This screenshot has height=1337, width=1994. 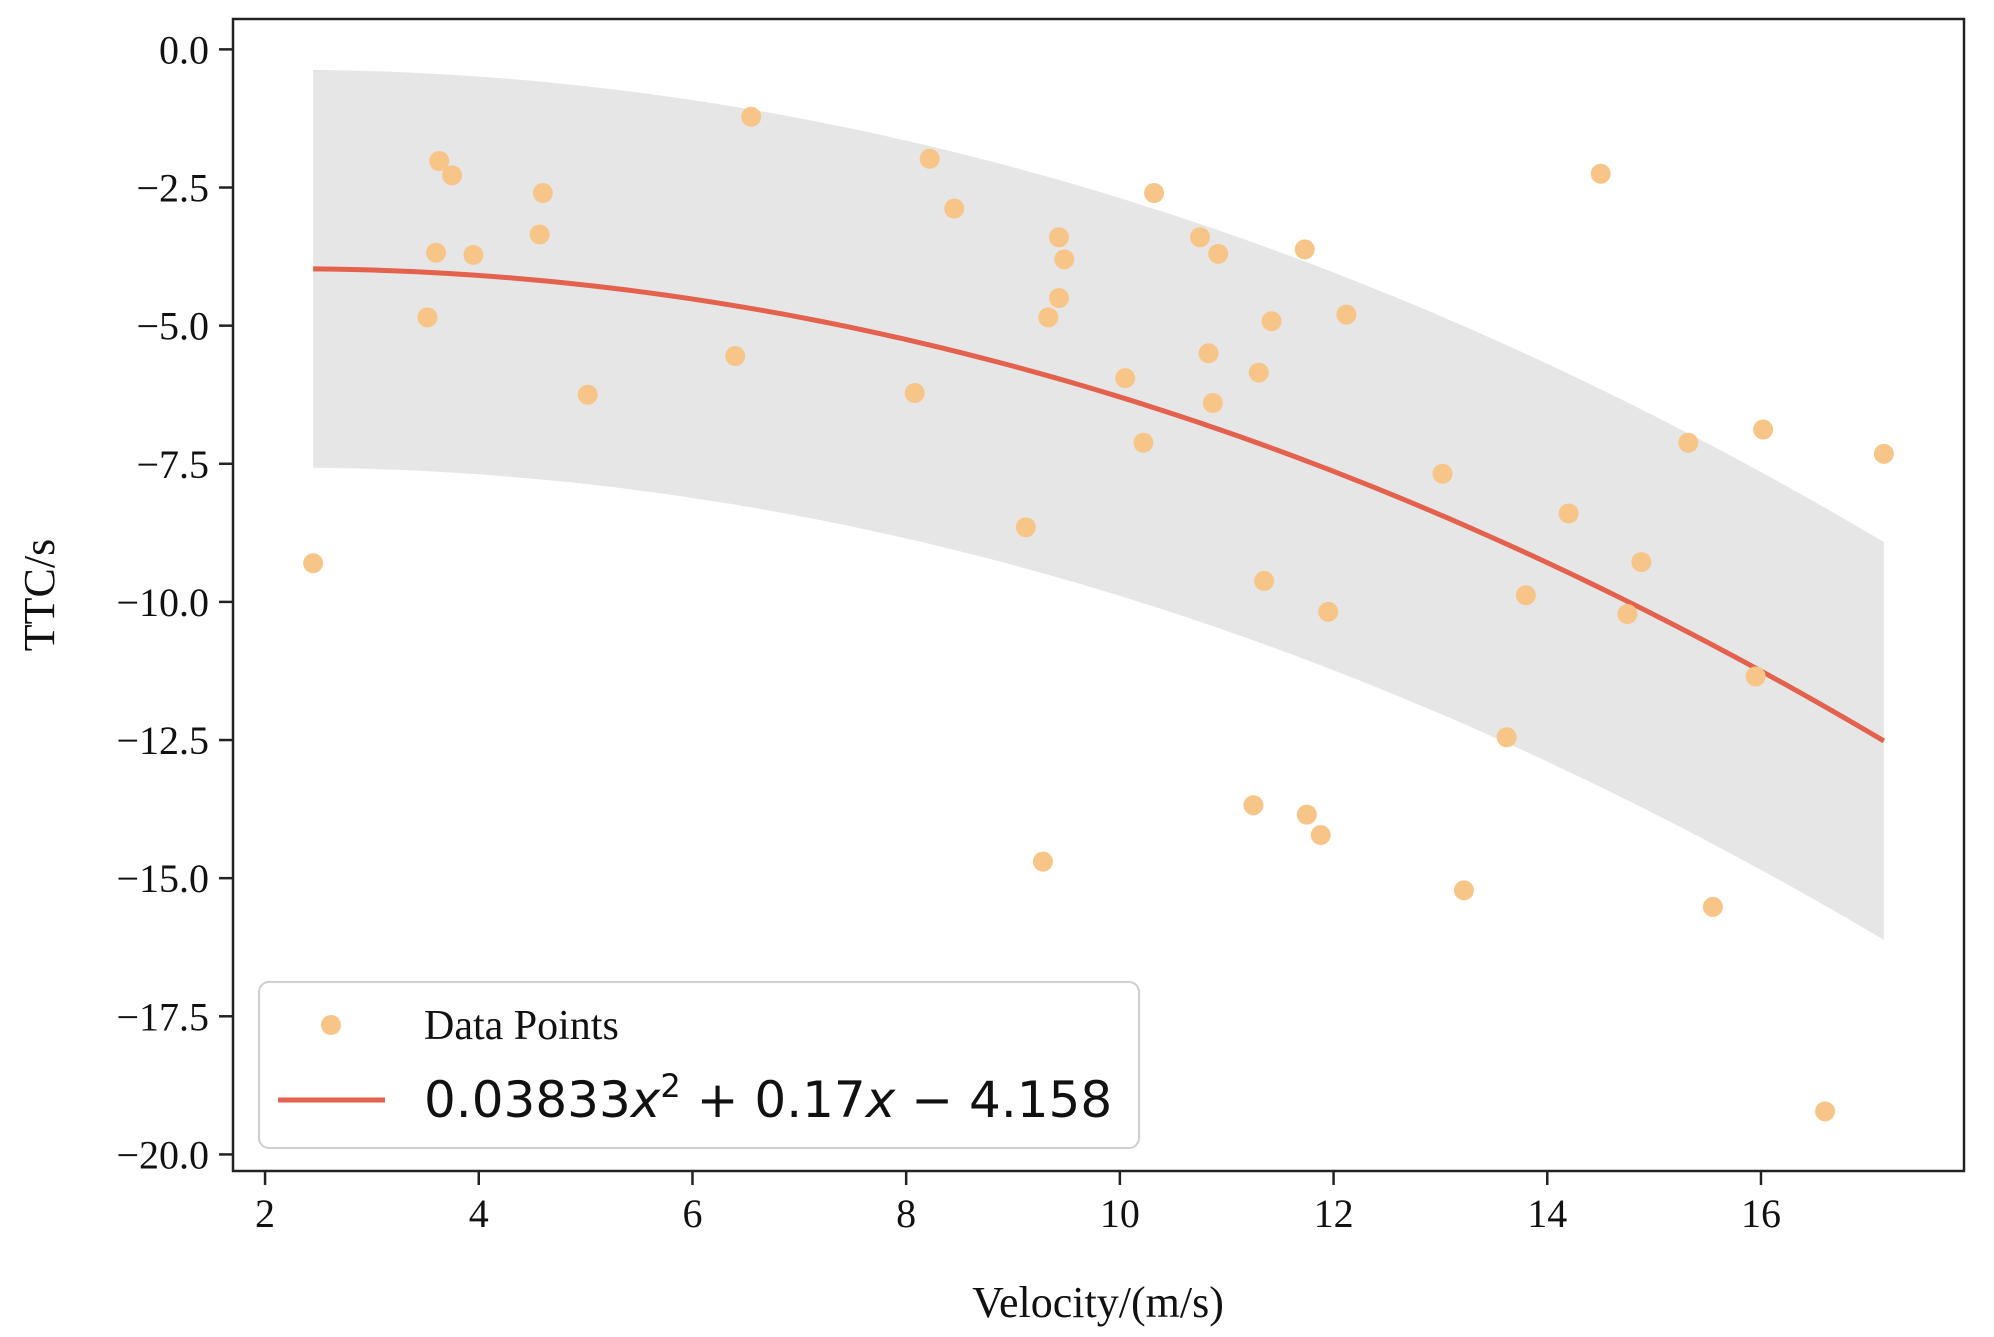 I want to click on legend-eq-part-3: − 4.158, so click(x=1003, y=1100).